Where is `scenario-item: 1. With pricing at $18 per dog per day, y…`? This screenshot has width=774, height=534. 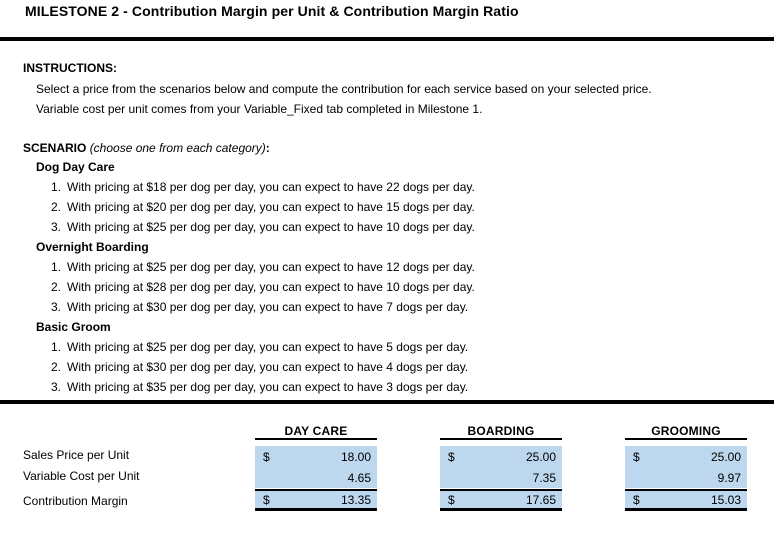 scenario-item: 1. With pricing at $18 per dog per day, y… is located at coordinates (263, 187).